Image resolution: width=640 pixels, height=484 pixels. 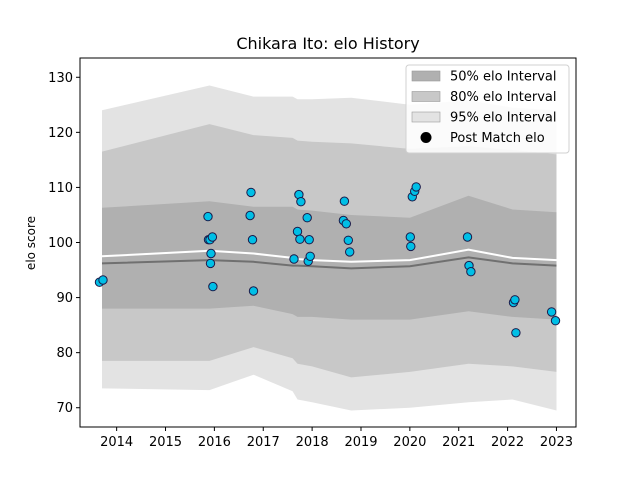 I want to click on y-tick-label: 70, so click(x=64, y=408).